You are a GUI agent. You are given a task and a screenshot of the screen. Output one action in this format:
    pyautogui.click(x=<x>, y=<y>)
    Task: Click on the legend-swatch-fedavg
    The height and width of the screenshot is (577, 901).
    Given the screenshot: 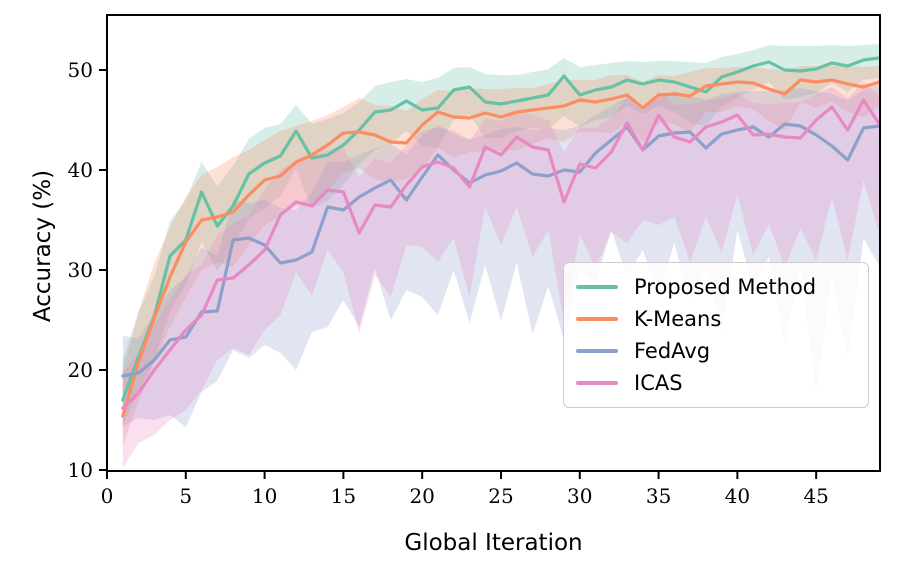 What is the action you would take?
    pyautogui.click(x=597, y=351)
    